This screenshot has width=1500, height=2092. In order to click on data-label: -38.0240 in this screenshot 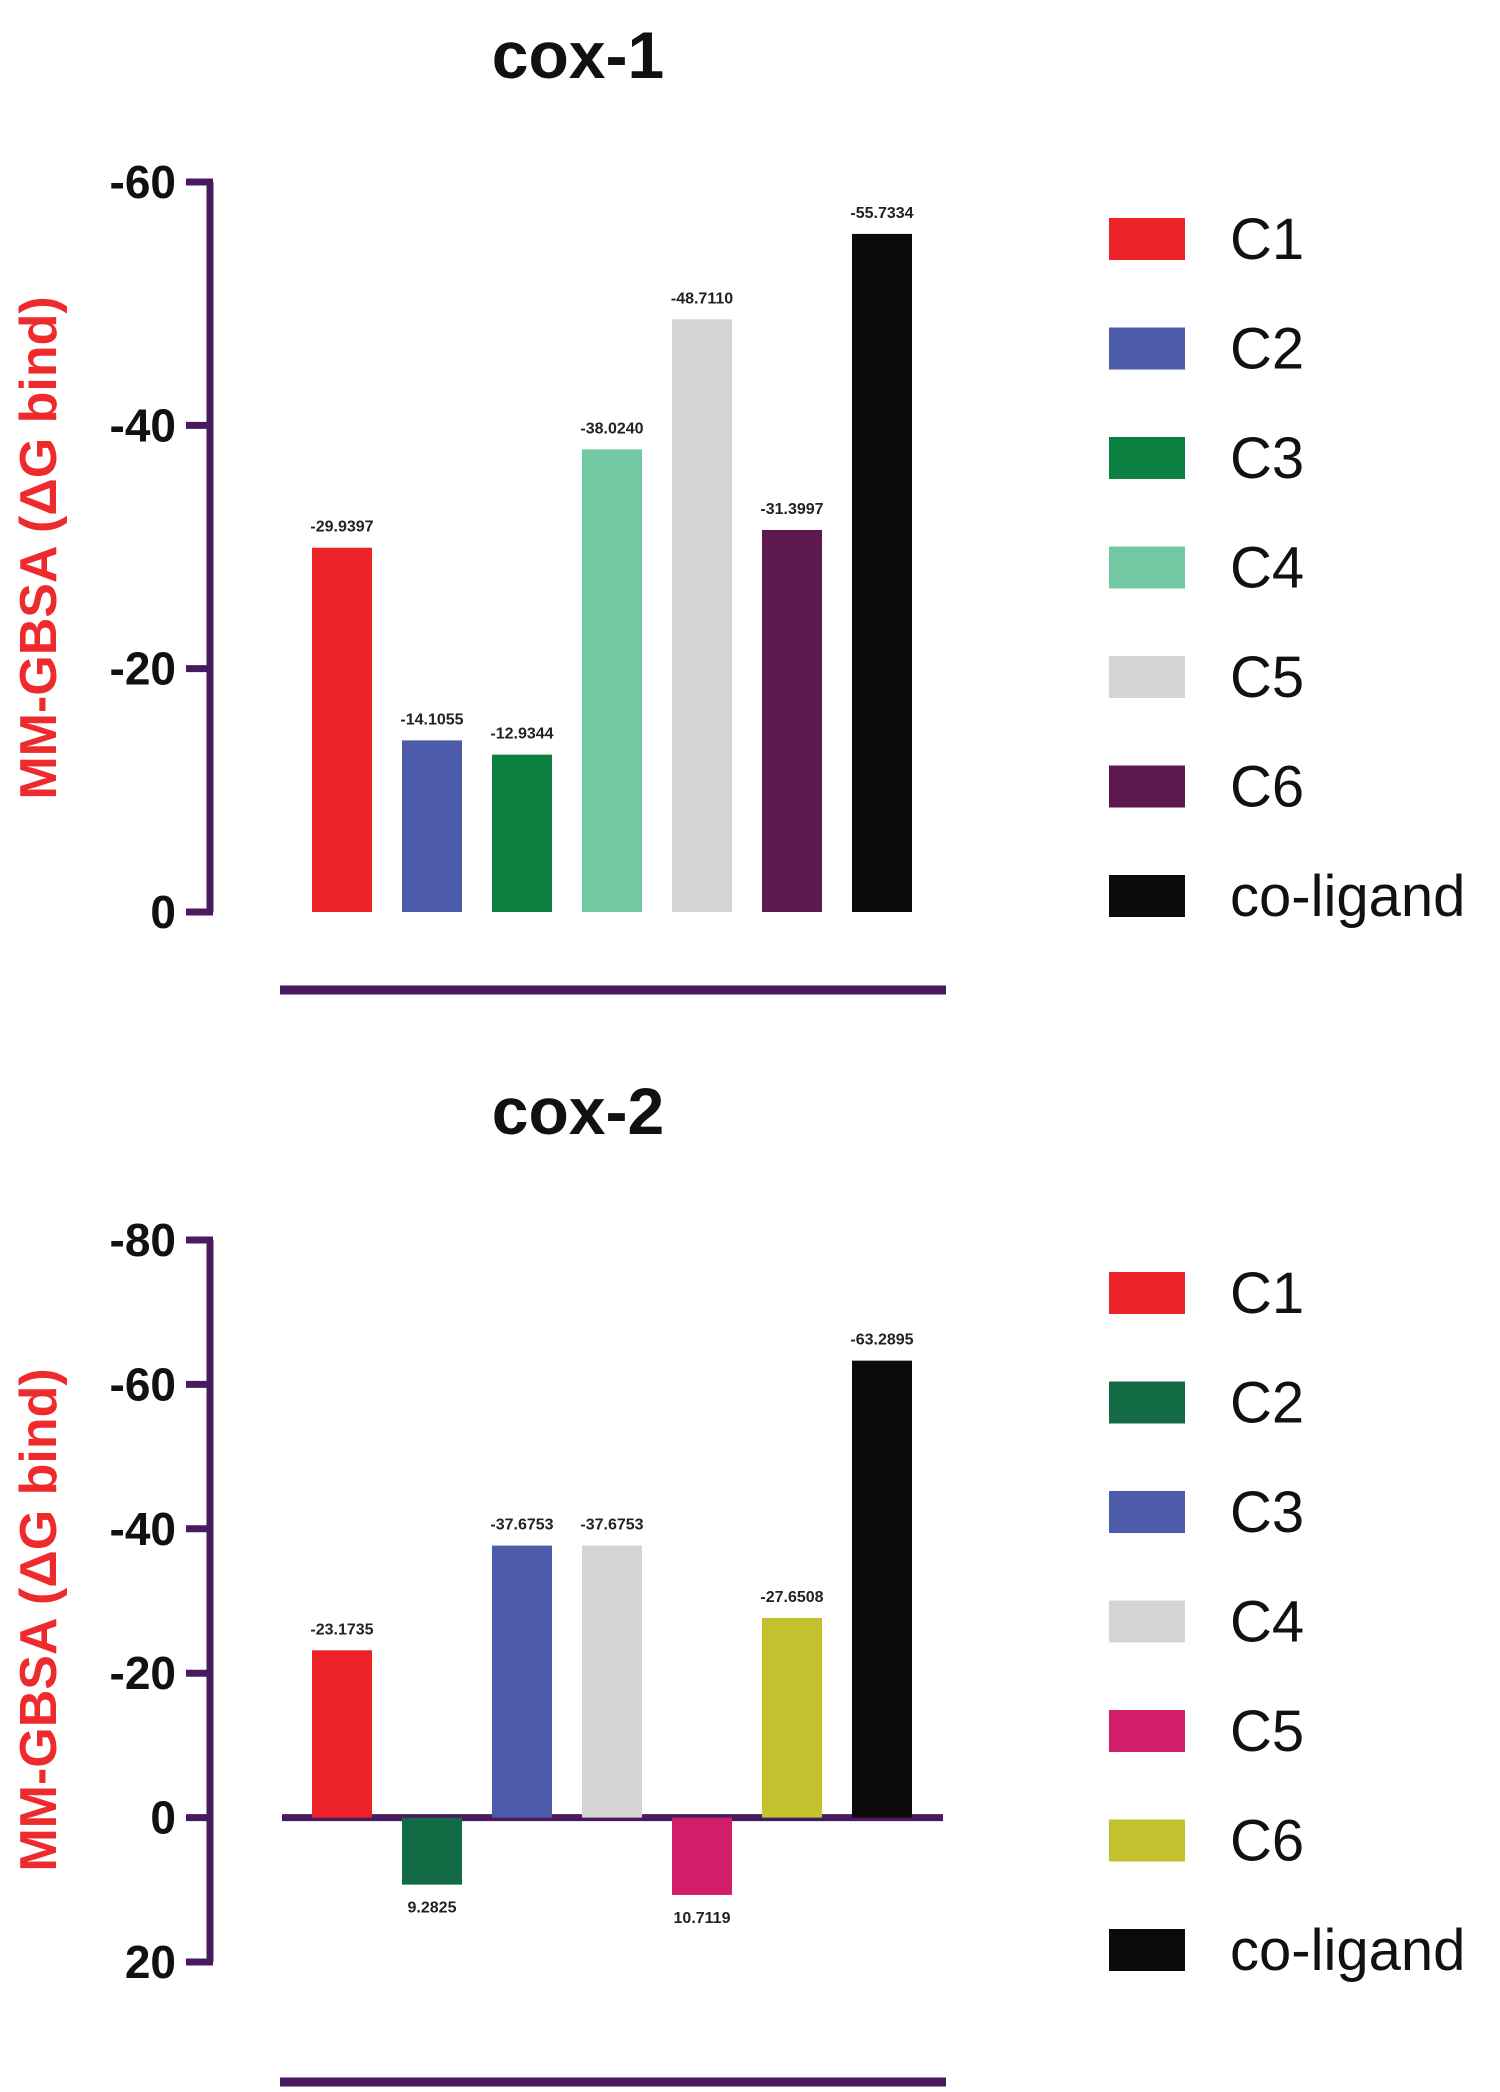, I will do `click(611, 428)`.